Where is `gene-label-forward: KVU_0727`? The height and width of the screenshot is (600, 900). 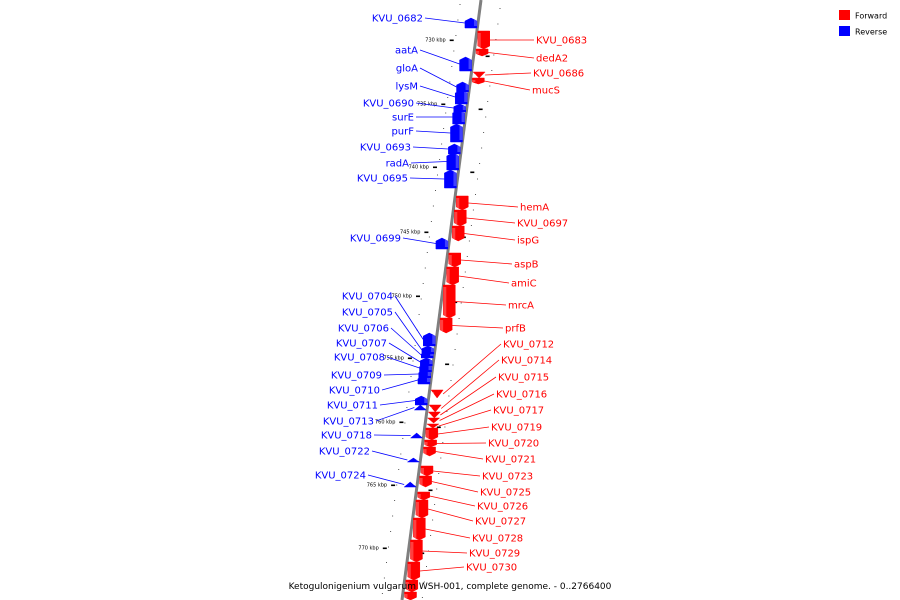 gene-label-forward: KVU_0727 is located at coordinates (500, 522).